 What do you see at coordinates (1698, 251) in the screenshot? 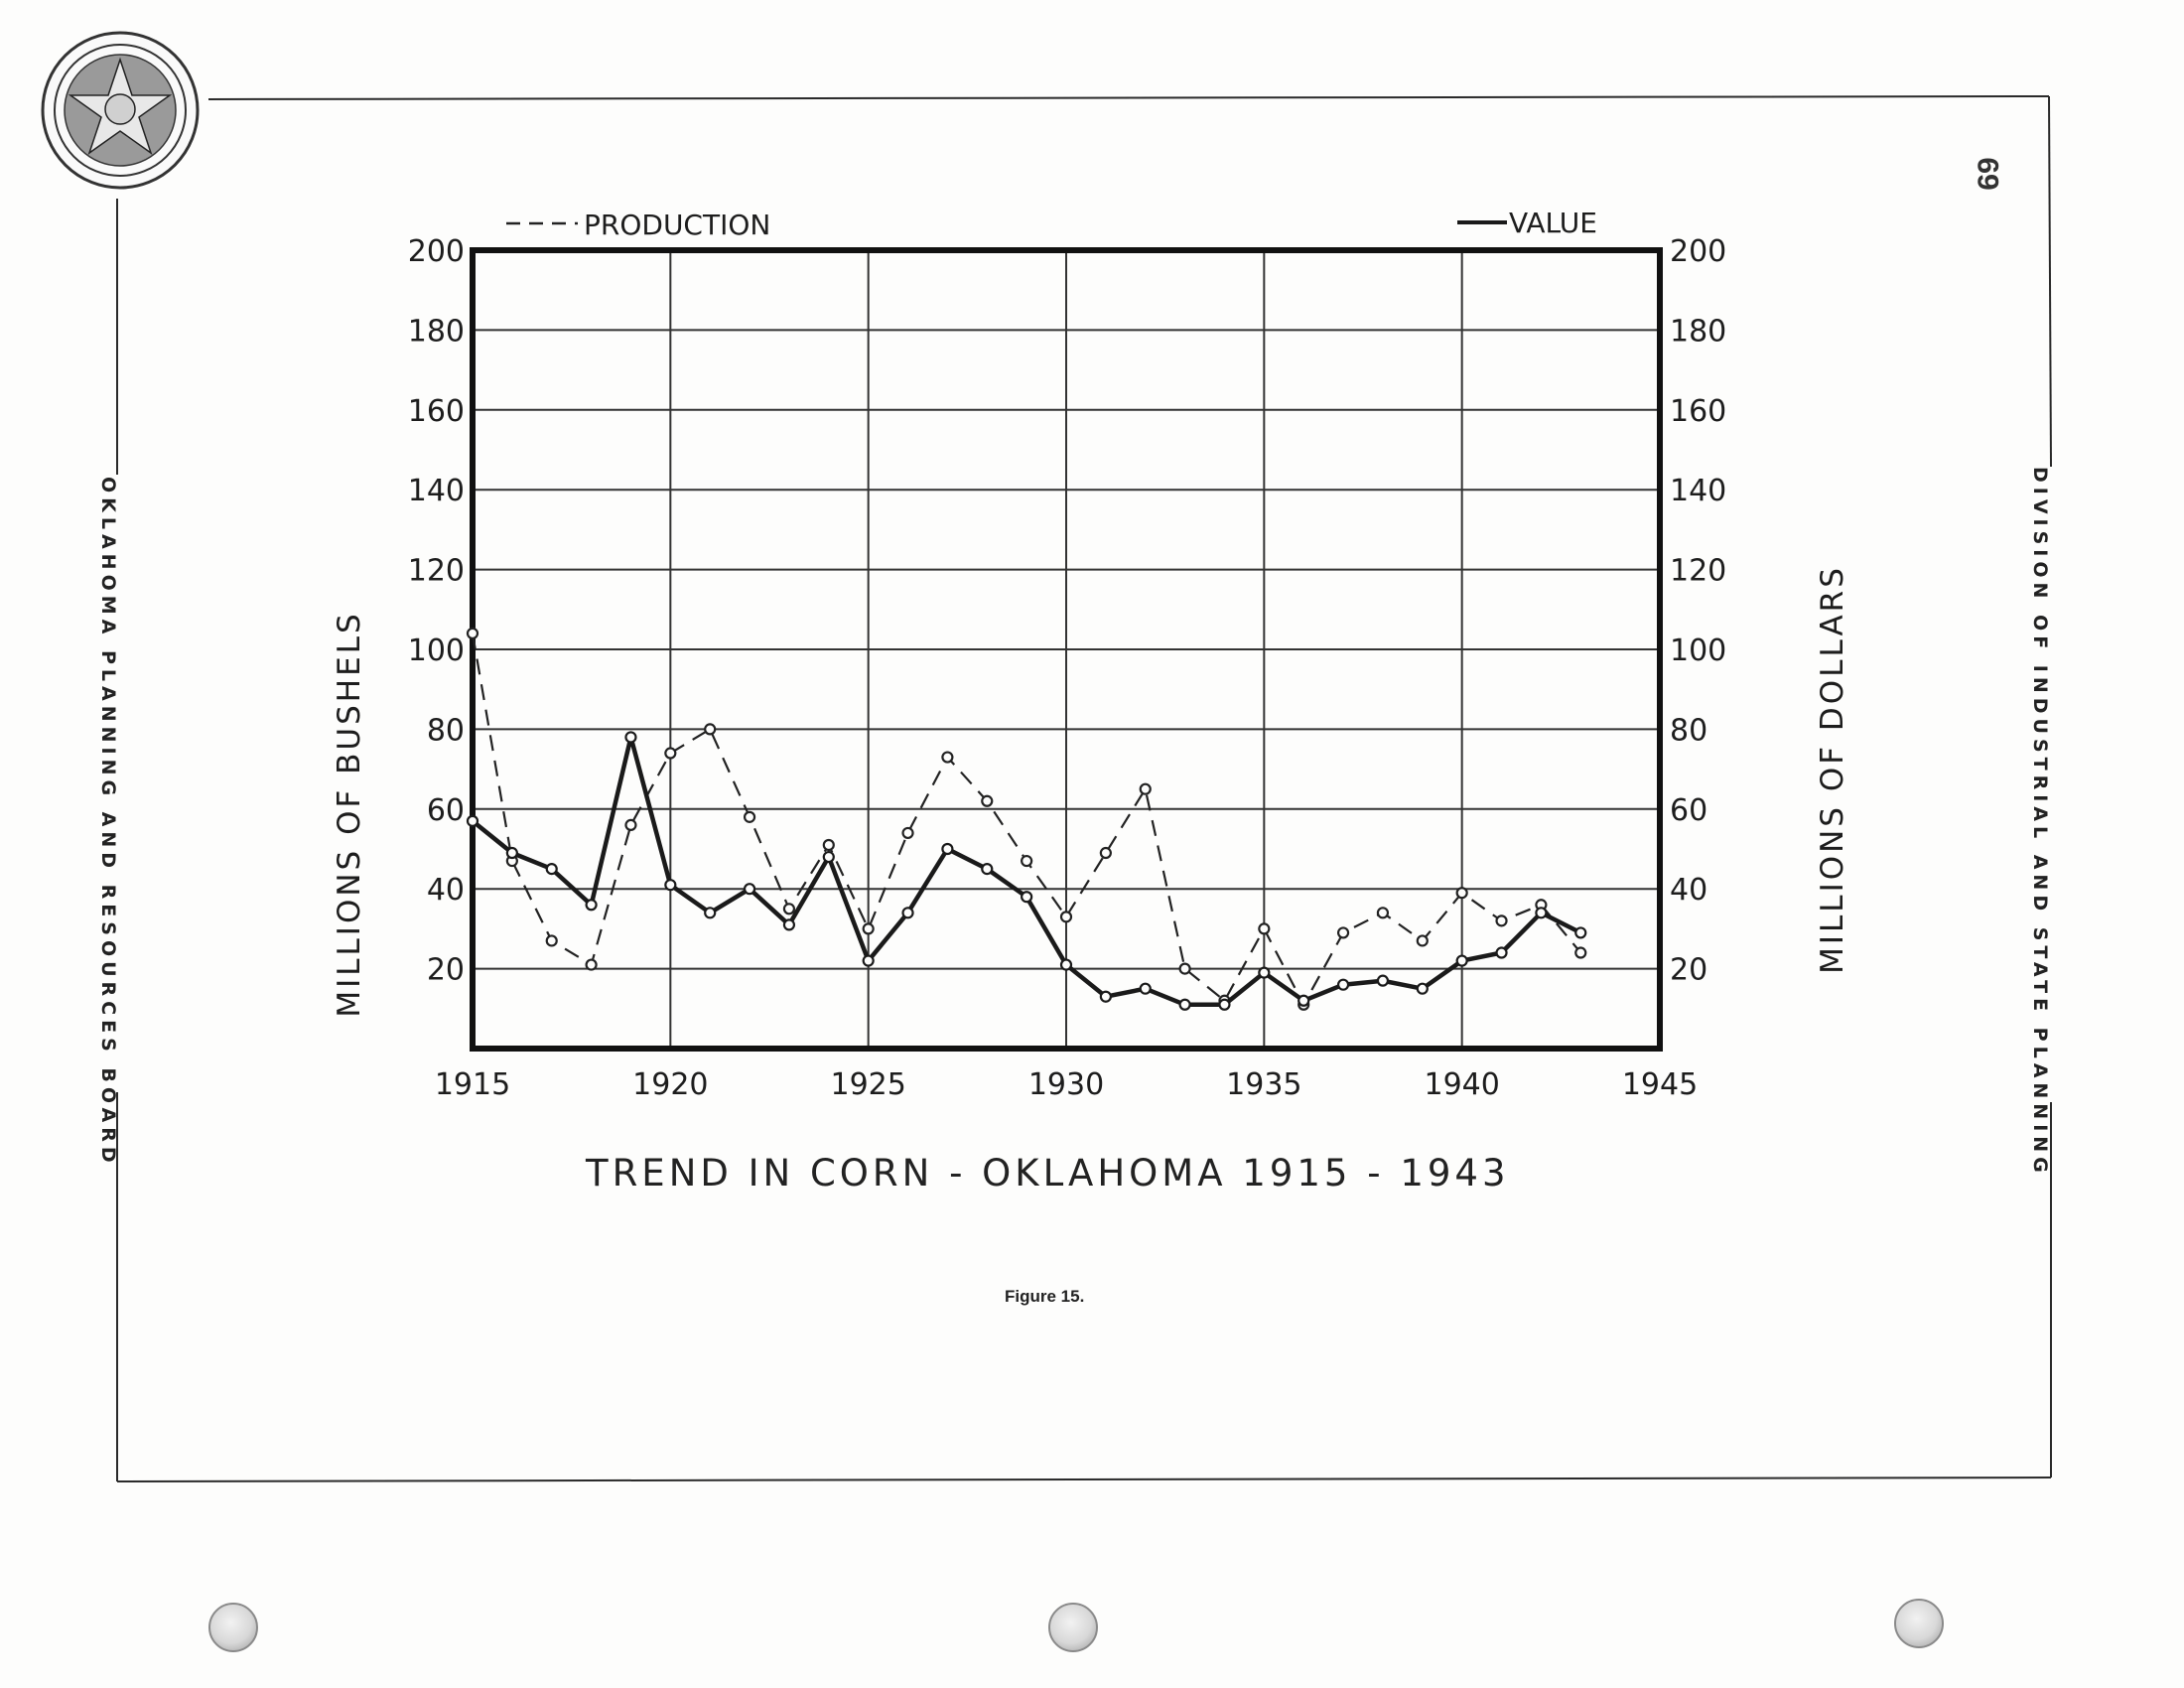
I see `y-tick-label-right: 200` at bounding box center [1698, 251].